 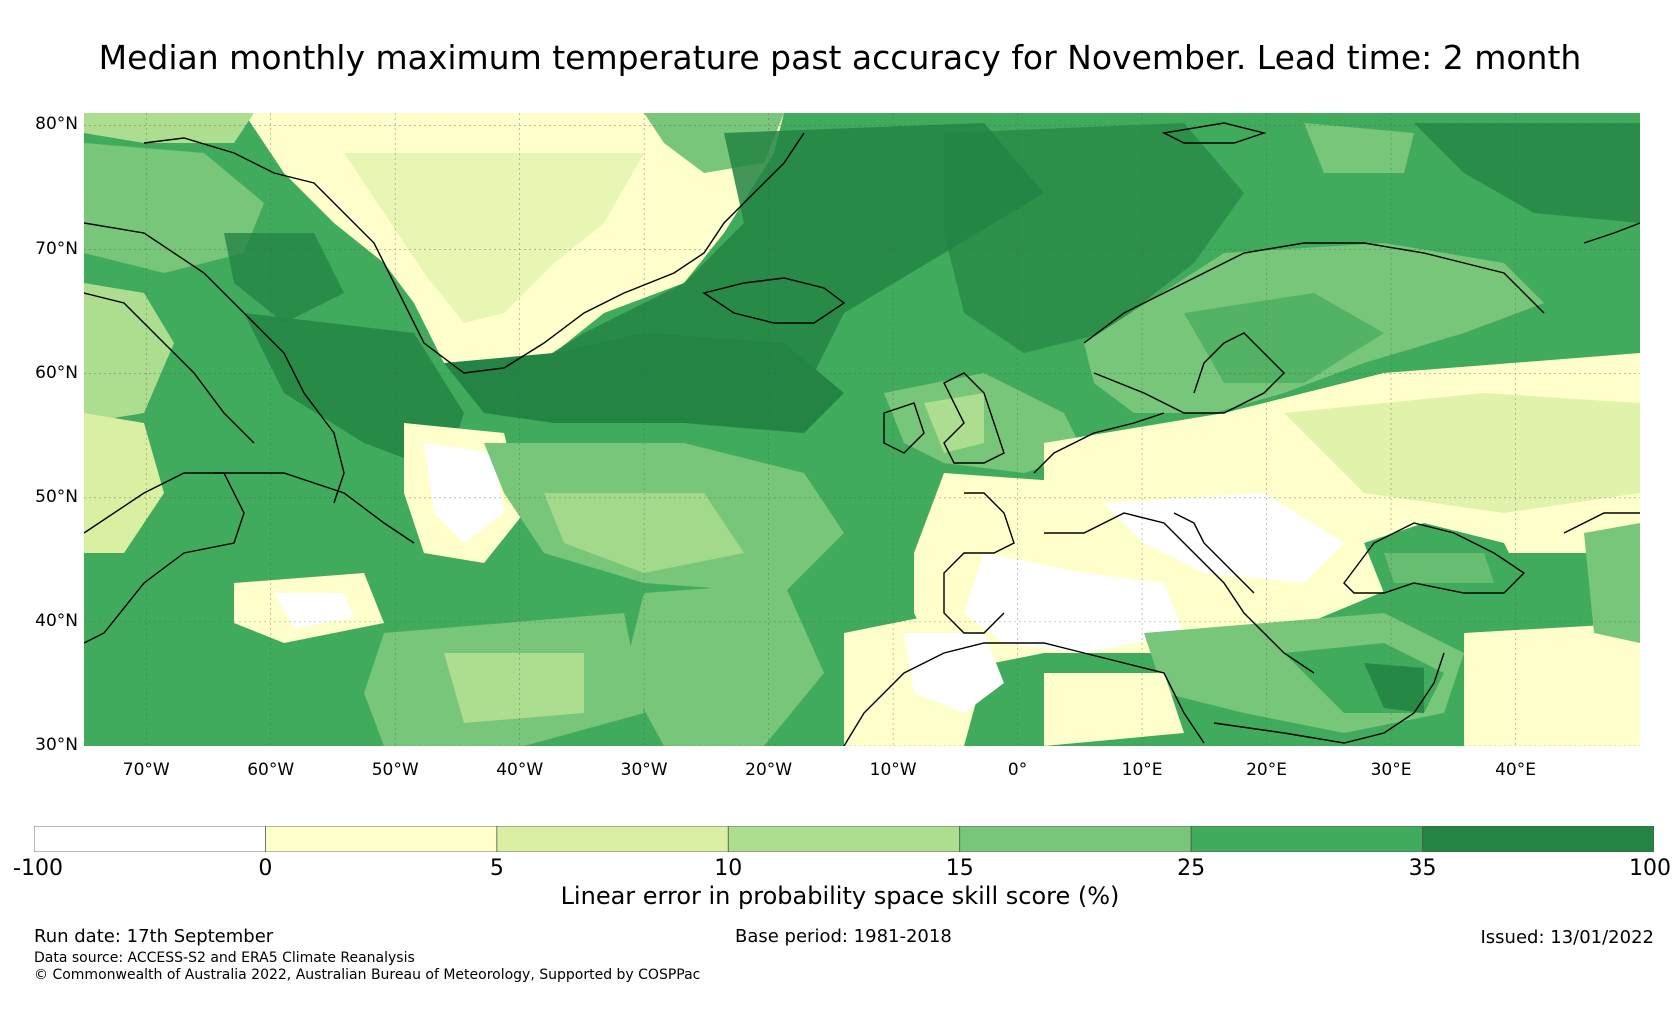 What do you see at coordinates (728, 868) in the screenshot?
I see `colorbar-tick-label: 10` at bounding box center [728, 868].